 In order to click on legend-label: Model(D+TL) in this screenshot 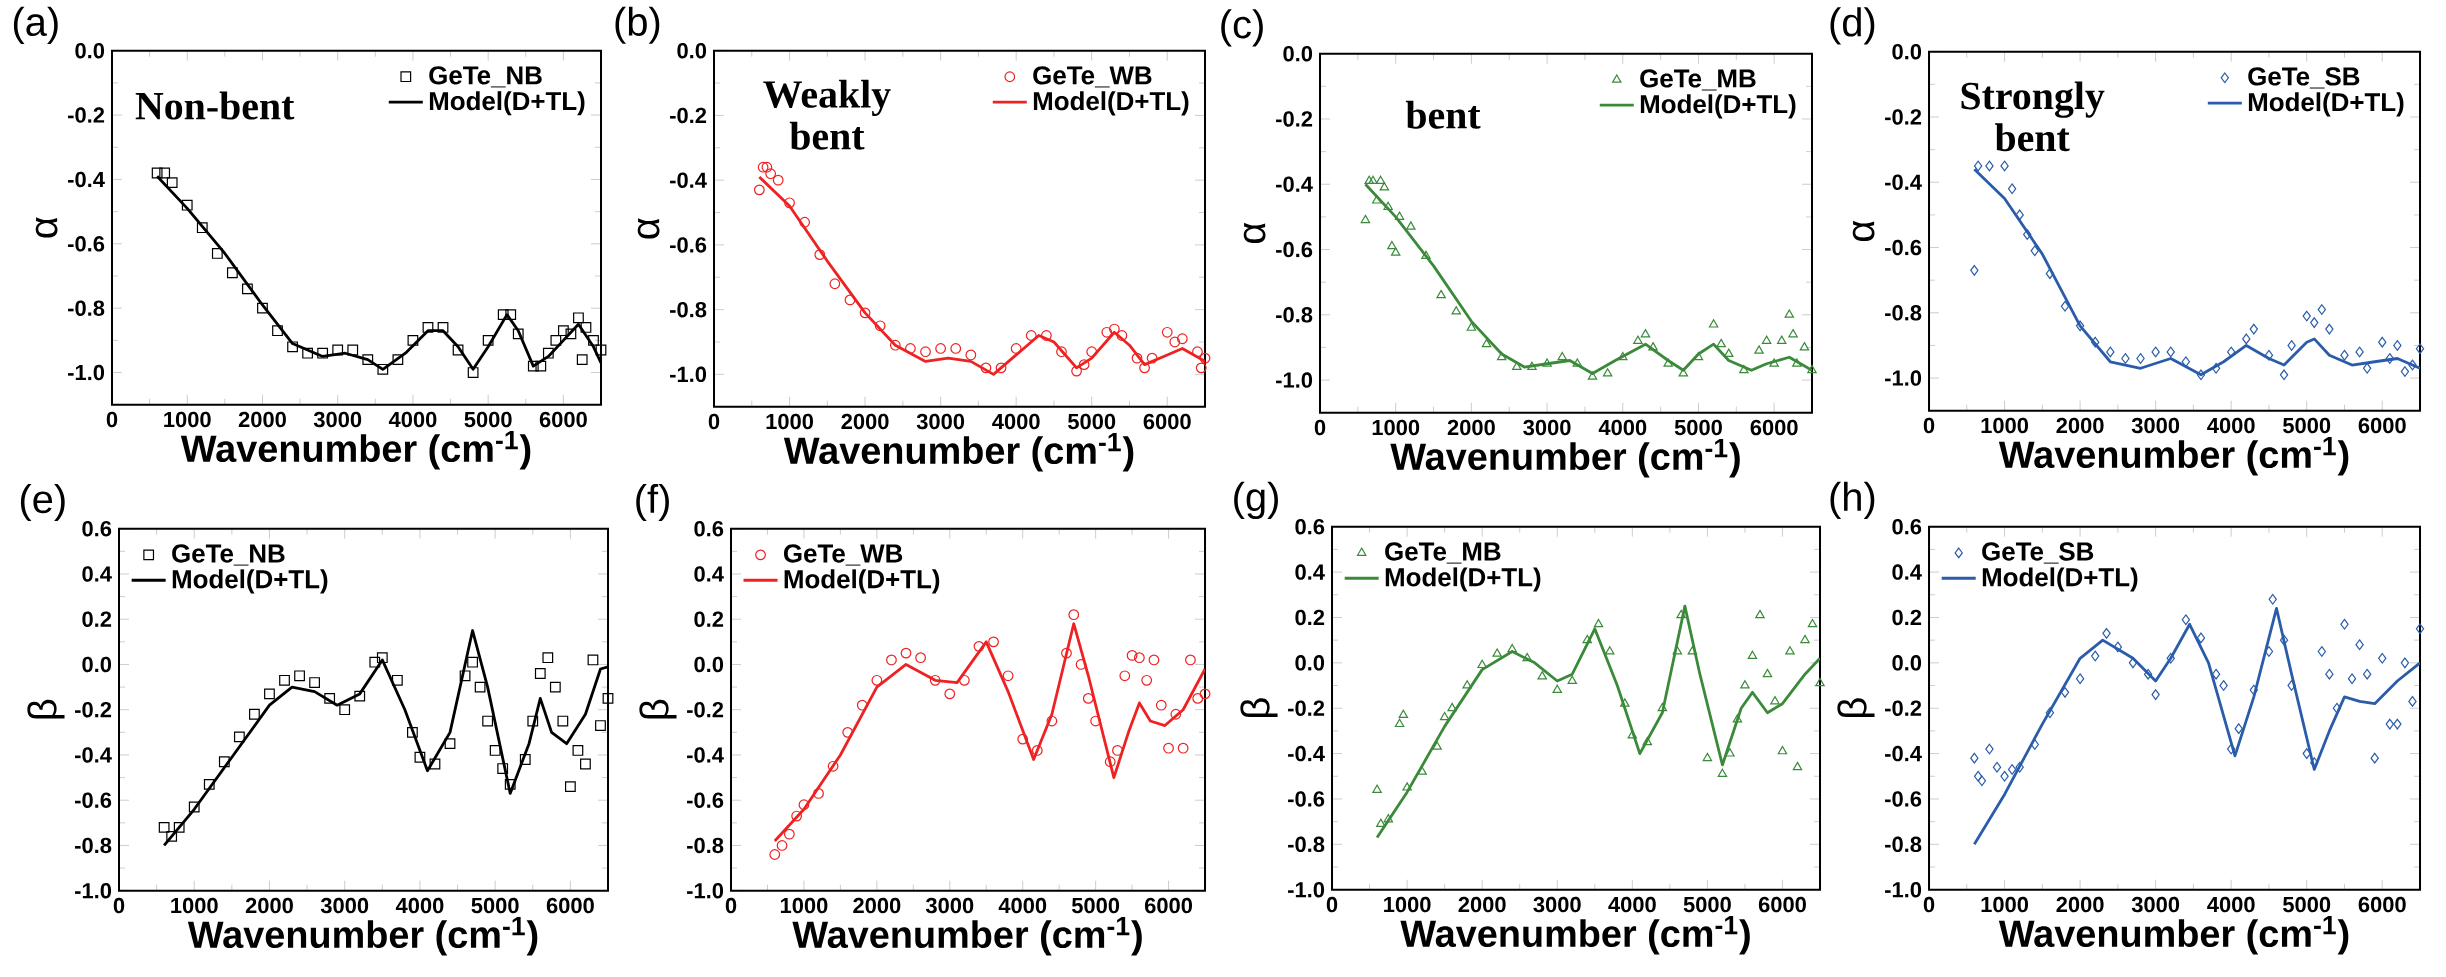, I will do `click(862, 581)`.